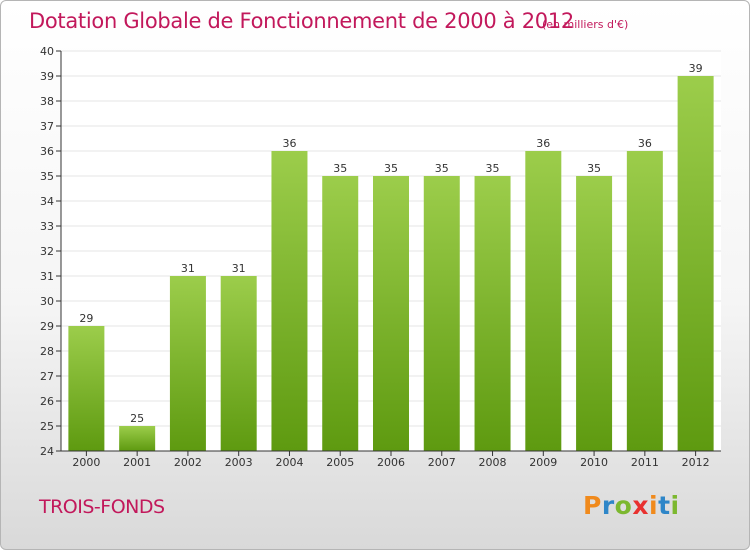 Image resolution: width=750 pixels, height=550 pixels. Describe the element at coordinates (47, 126) in the screenshot. I see `y-tick-label: 37` at that location.